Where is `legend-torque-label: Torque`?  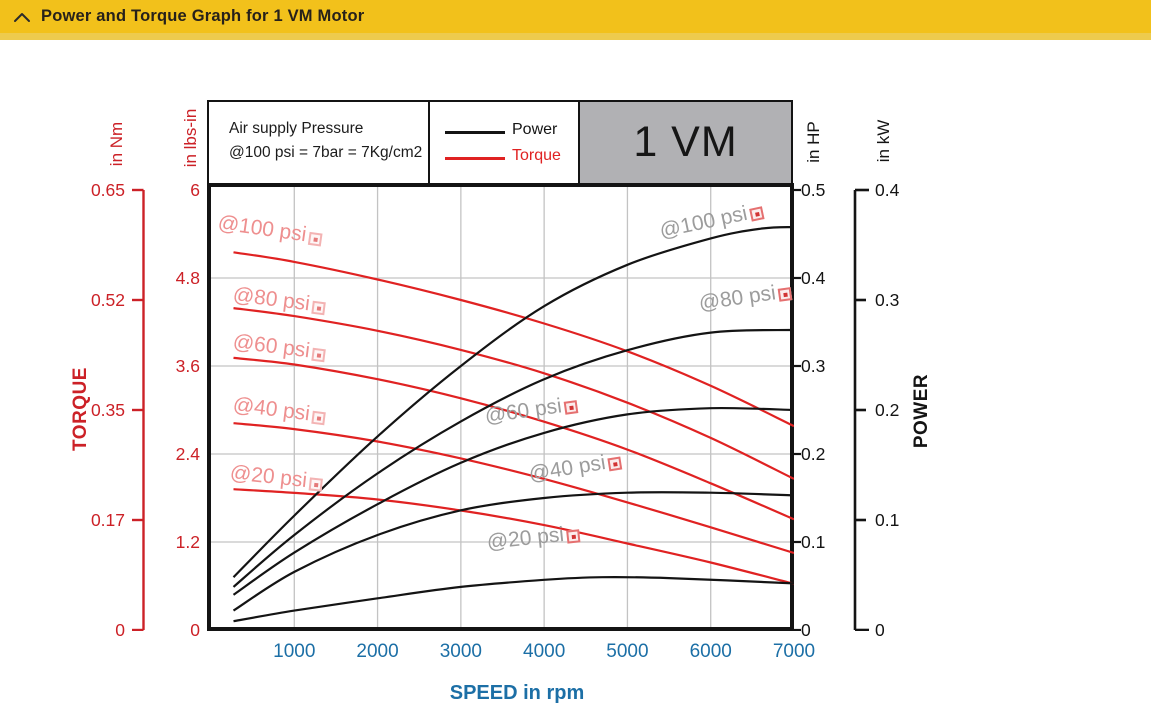 legend-torque-label: Torque is located at coordinates (536, 155).